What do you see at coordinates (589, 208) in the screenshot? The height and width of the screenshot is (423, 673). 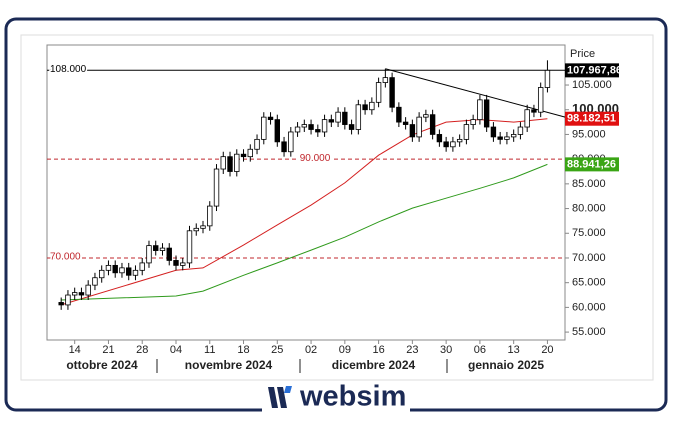 I see `y-tick-label: 80.000` at bounding box center [589, 208].